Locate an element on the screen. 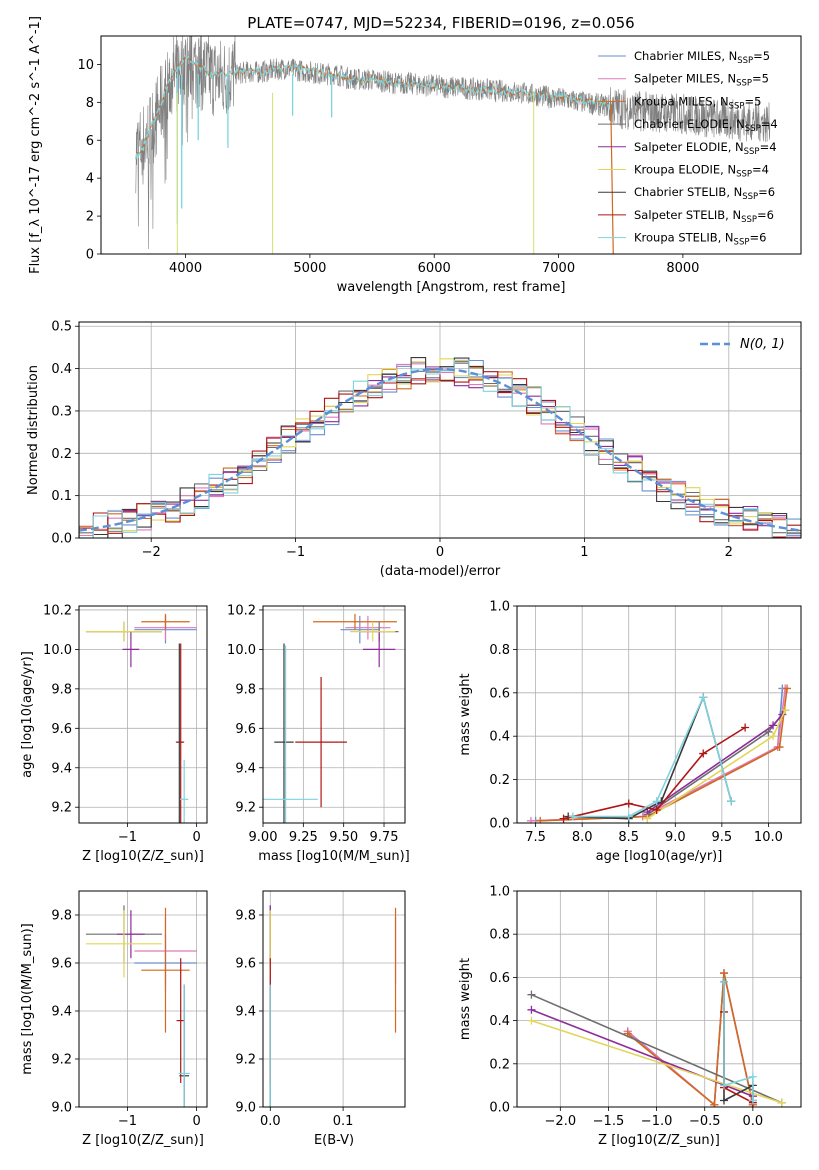  x-tick-label: 6000 is located at coordinates (434, 268).